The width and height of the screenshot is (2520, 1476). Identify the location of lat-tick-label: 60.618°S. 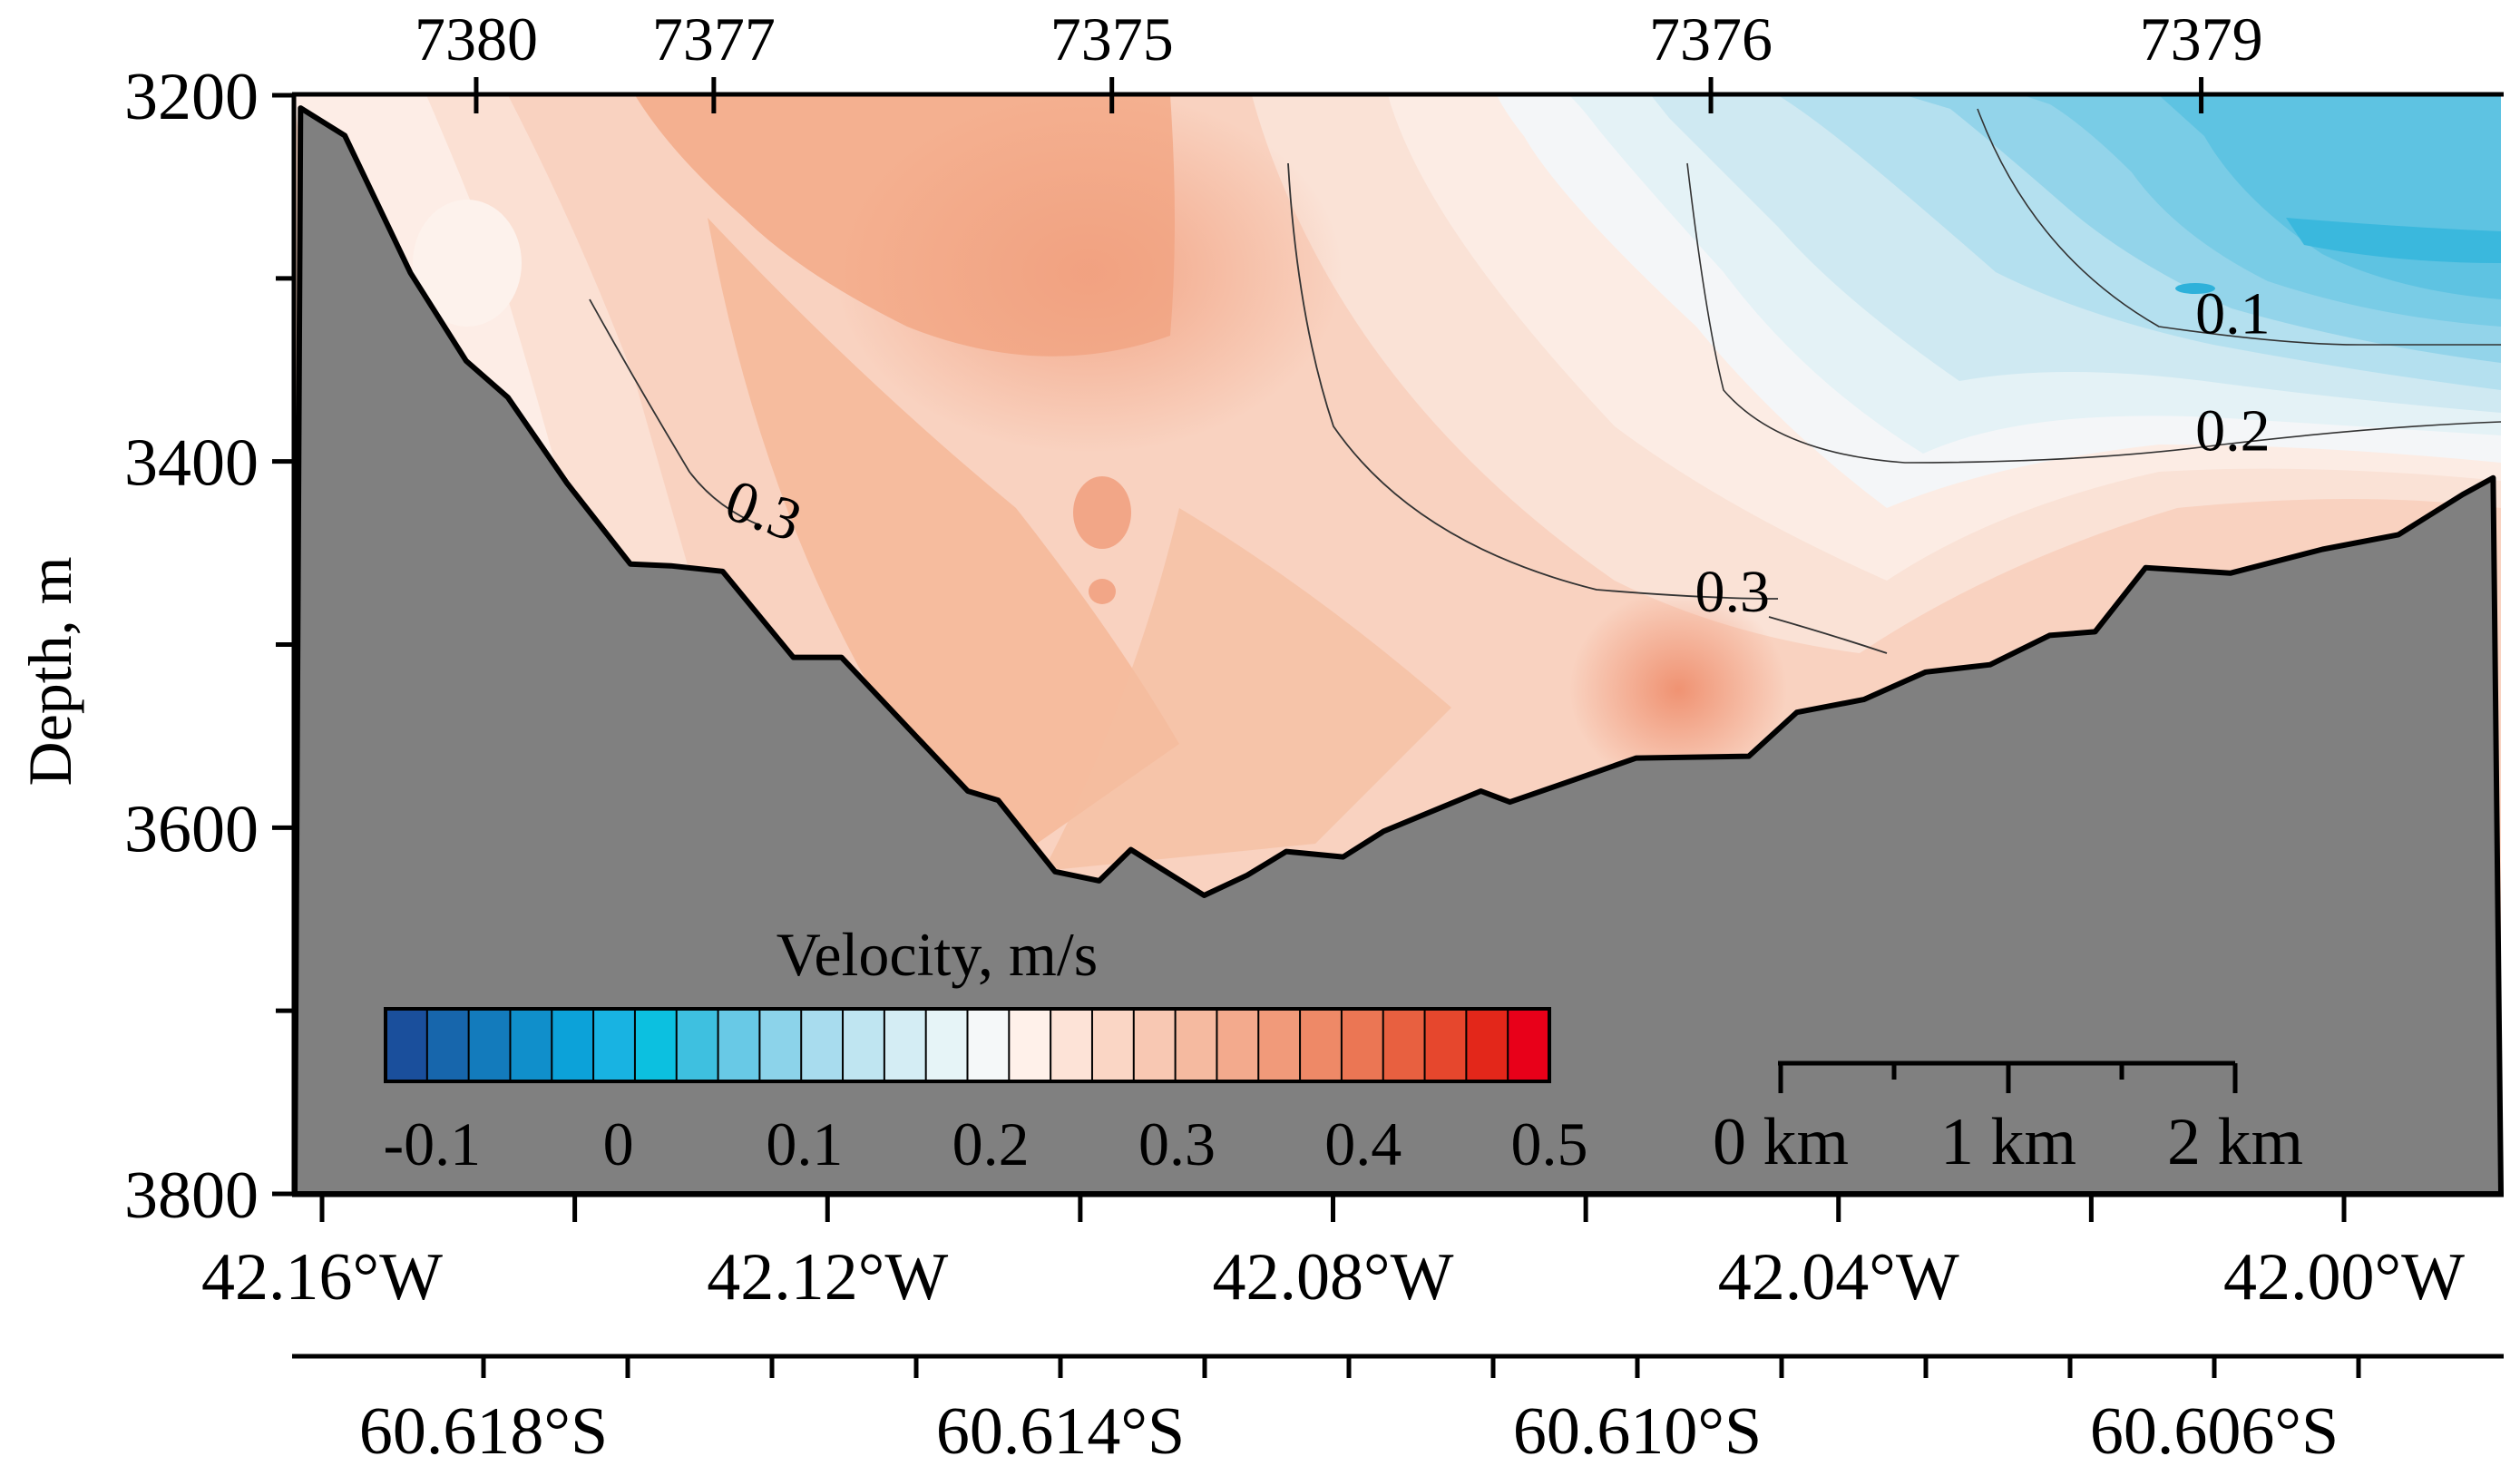
(483, 1431).